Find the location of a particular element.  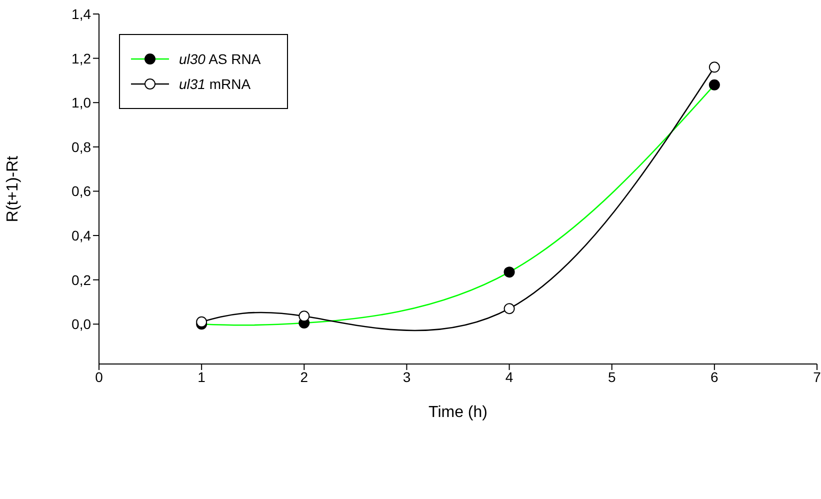

x-axis-title: Time (h) is located at coordinates (458, 412).